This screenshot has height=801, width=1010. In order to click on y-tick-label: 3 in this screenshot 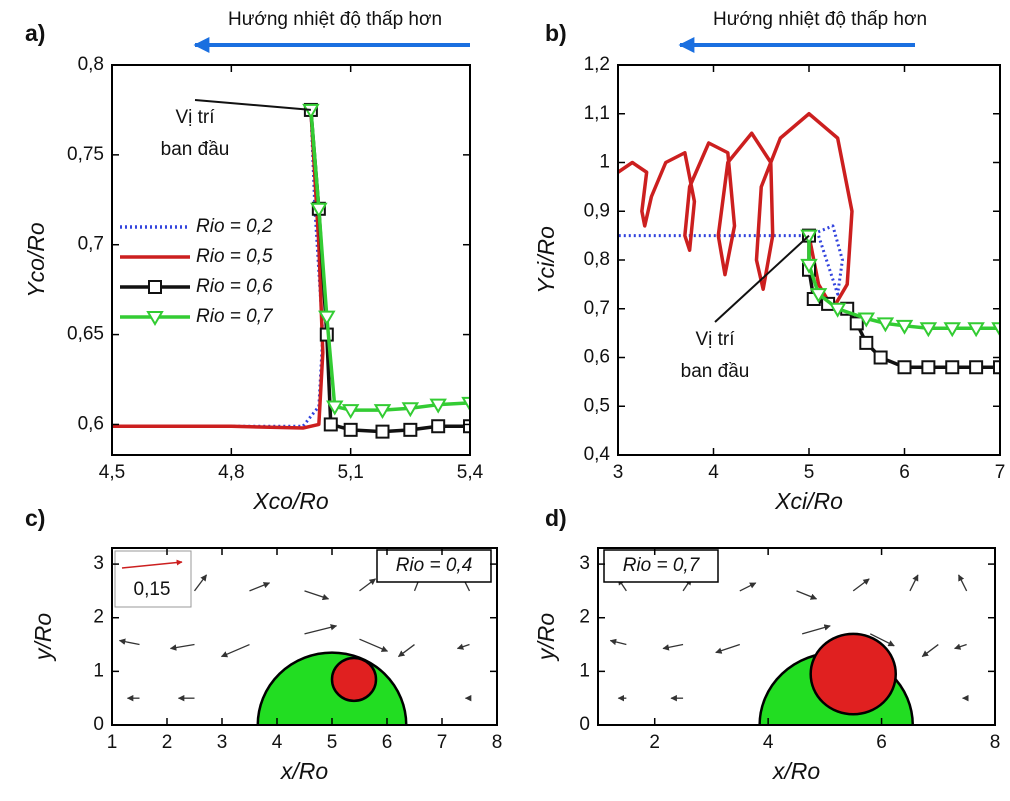, I will do `click(584, 563)`.